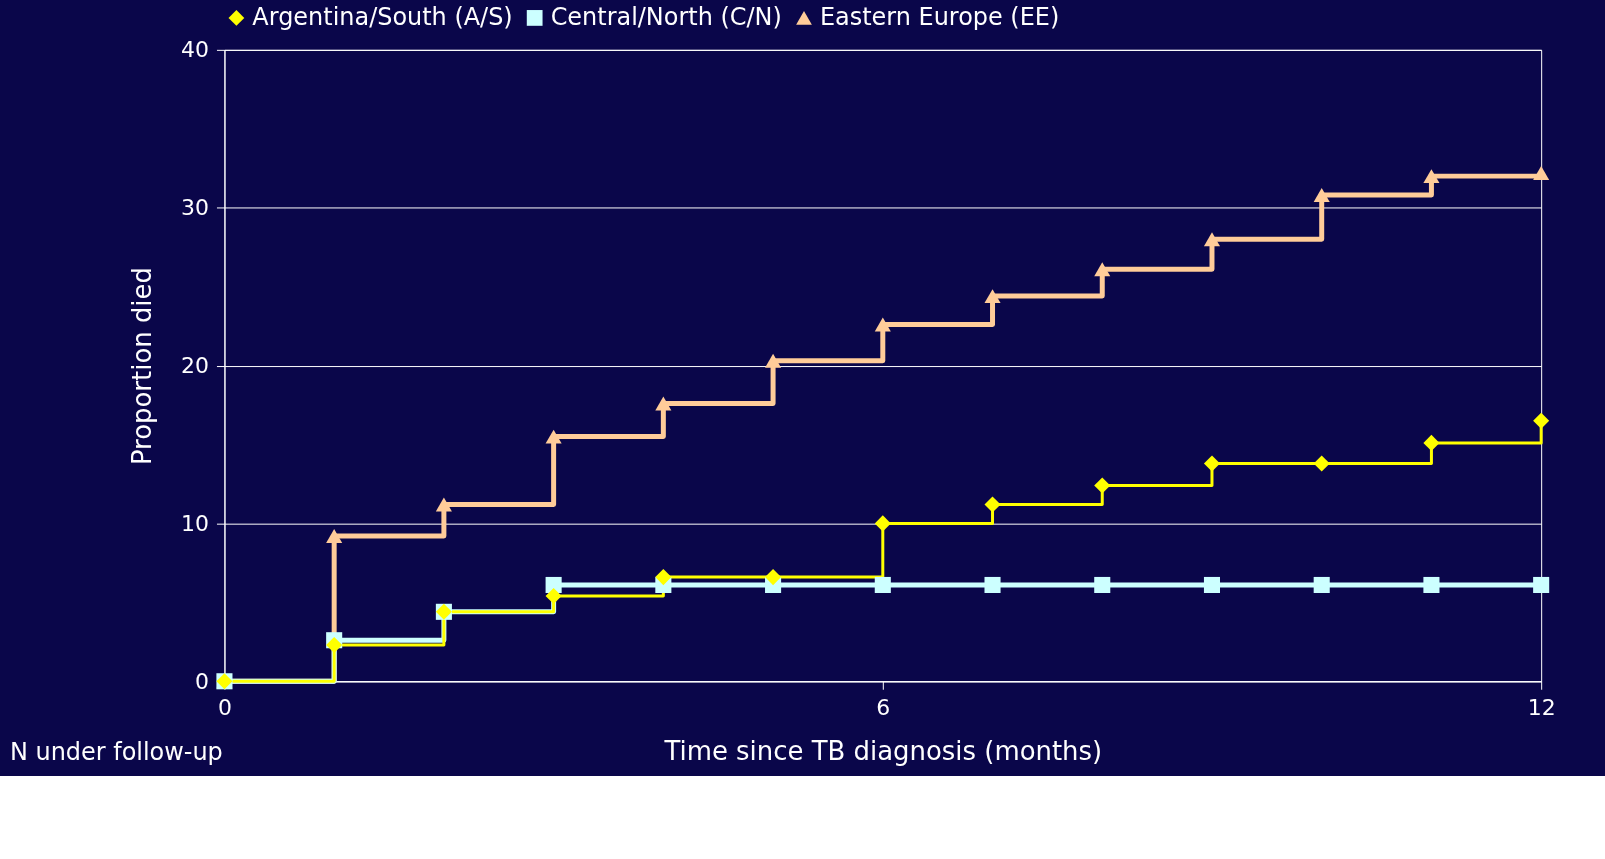 Image resolution: width=1605 pixels, height=859 pixels. What do you see at coordinates (883, 707) in the screenshot?
I see `x-tick-label: 6` at bounding box center [883, 707].